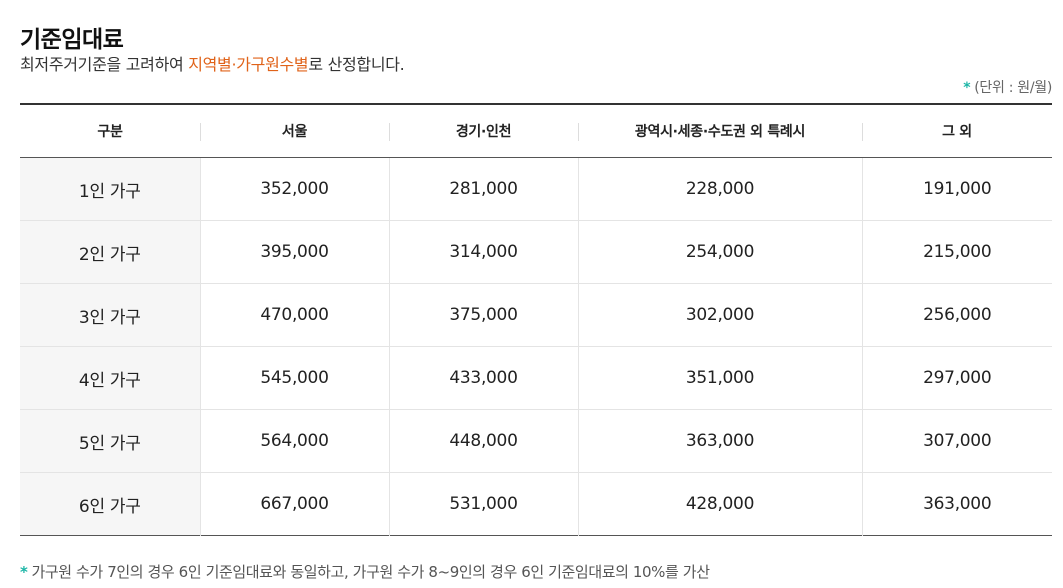 Image resolution: width=1063 pixels, height=588 pixels. I want to click on row-header: 1인 가구, so click(110, 189).